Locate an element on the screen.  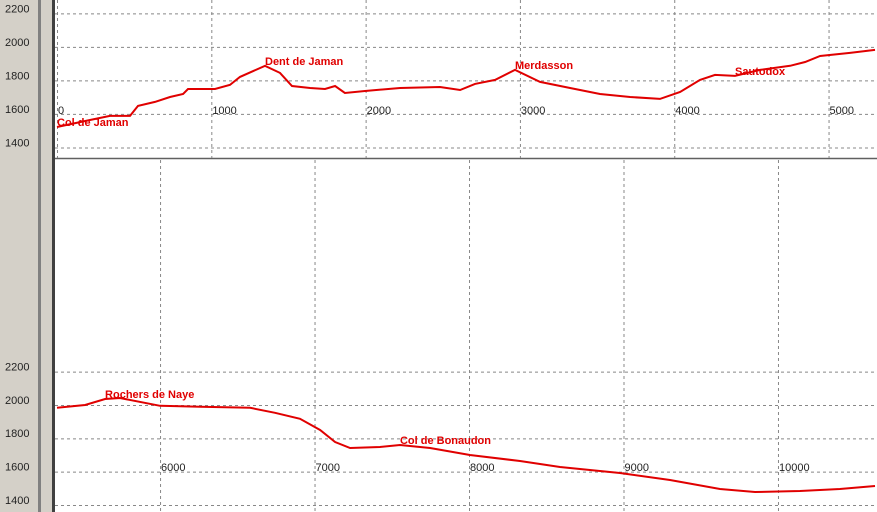
x-tick-label: 4000 is located at coordinates (687, 111).